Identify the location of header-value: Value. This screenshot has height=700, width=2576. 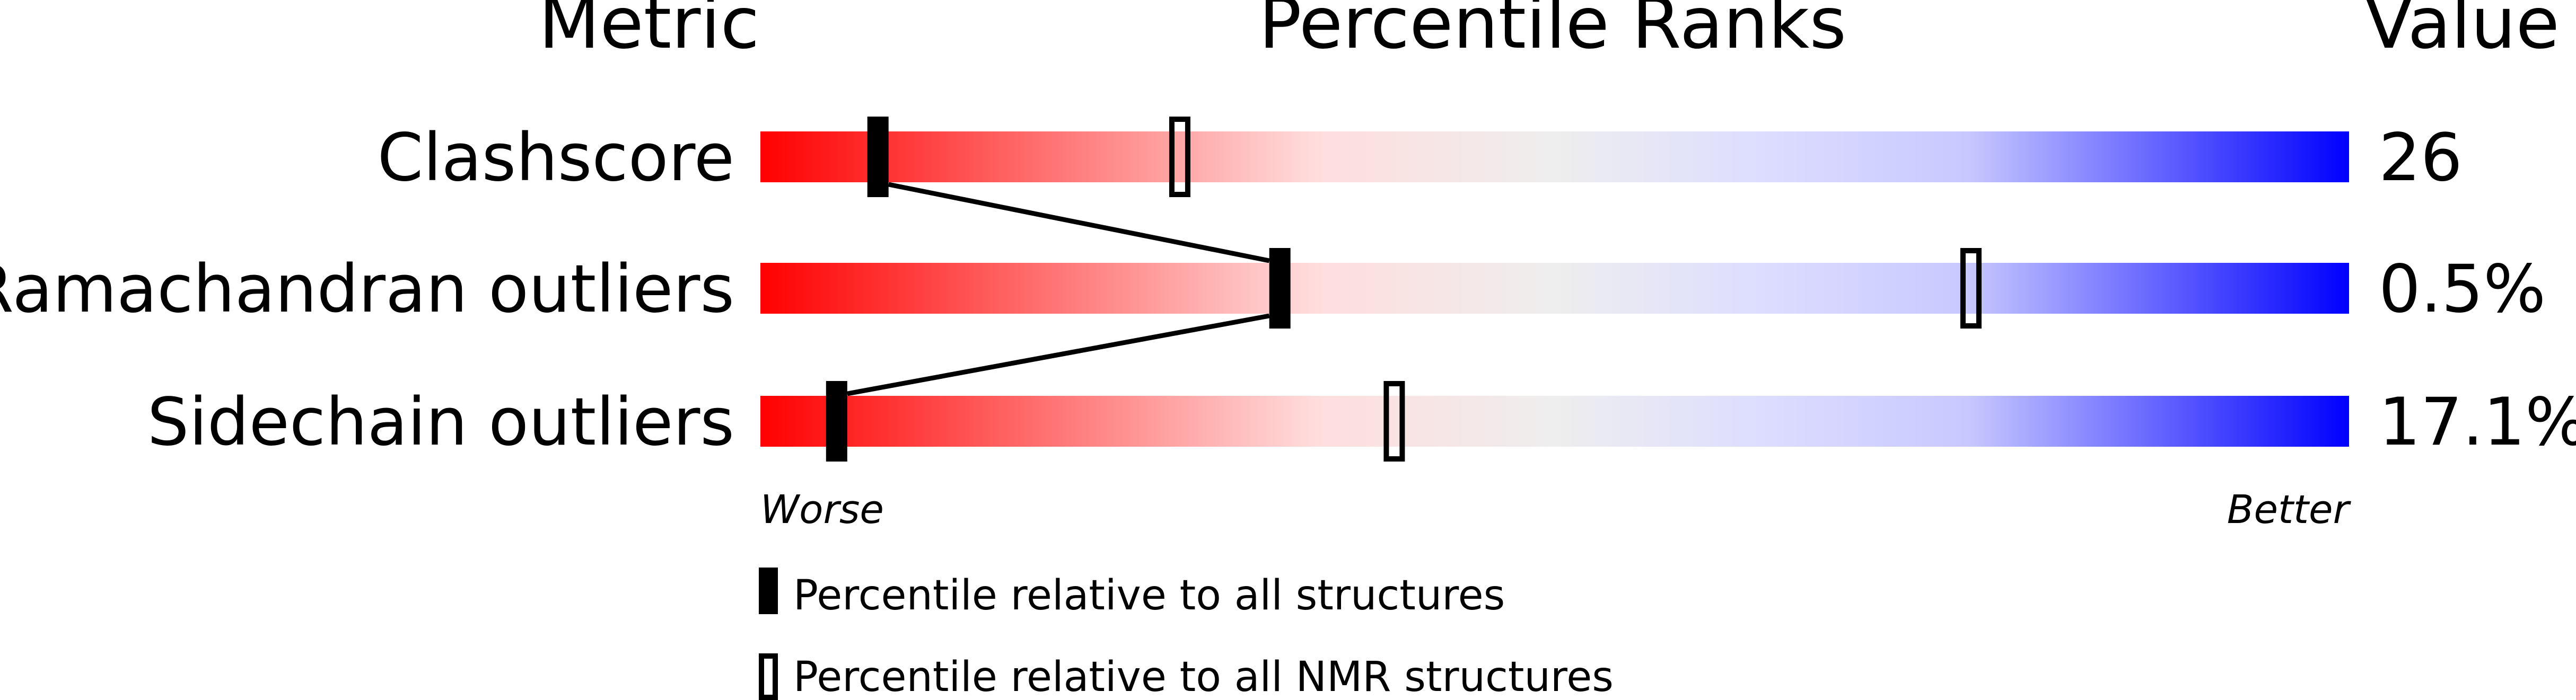
(2462, 32).